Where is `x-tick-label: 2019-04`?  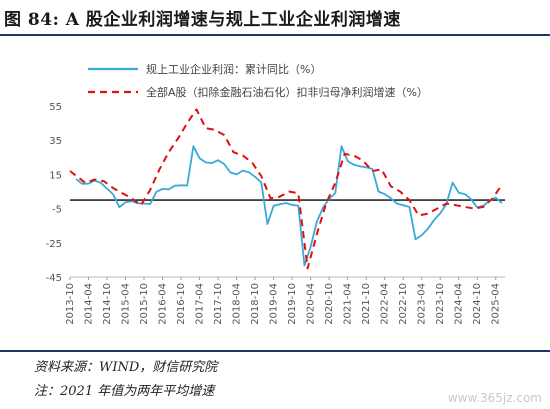 x-tick-label: 2019-04 is located at coordinates (274, 304).